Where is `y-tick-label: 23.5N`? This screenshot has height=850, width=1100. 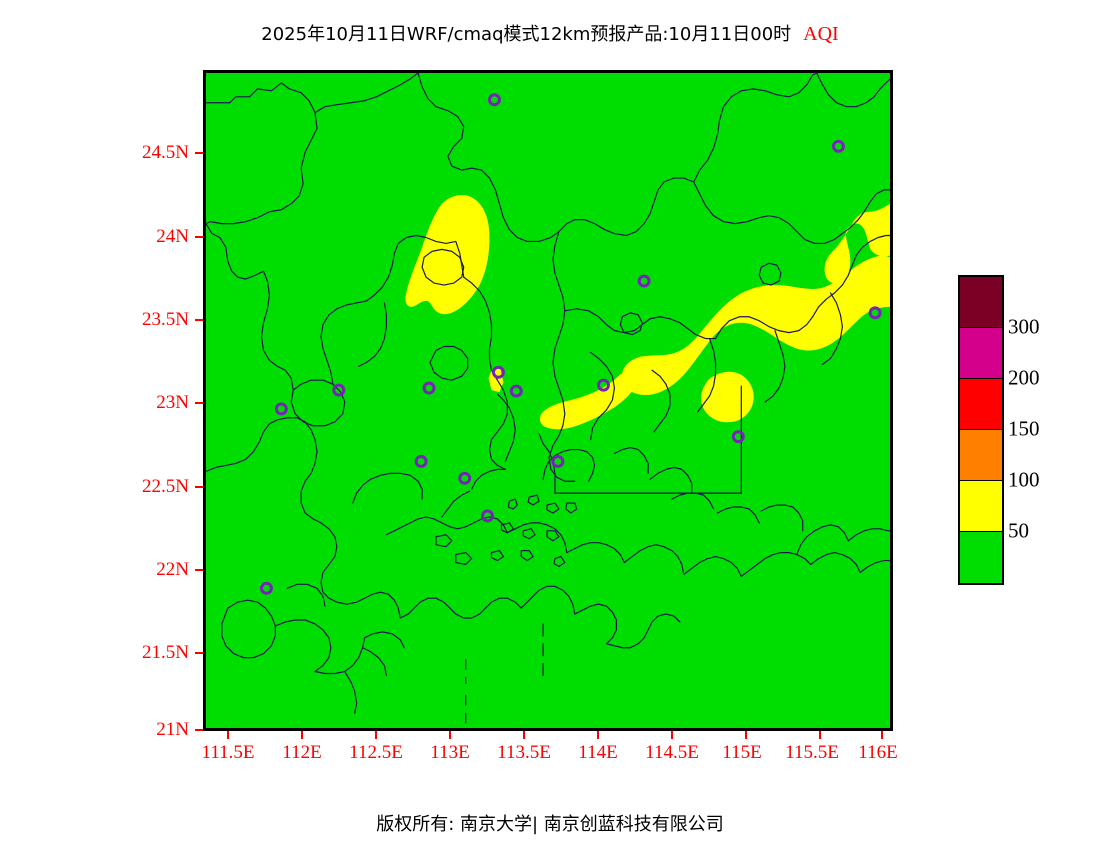
y-tick-label: 23.5N is located at coordinates (165, 319).